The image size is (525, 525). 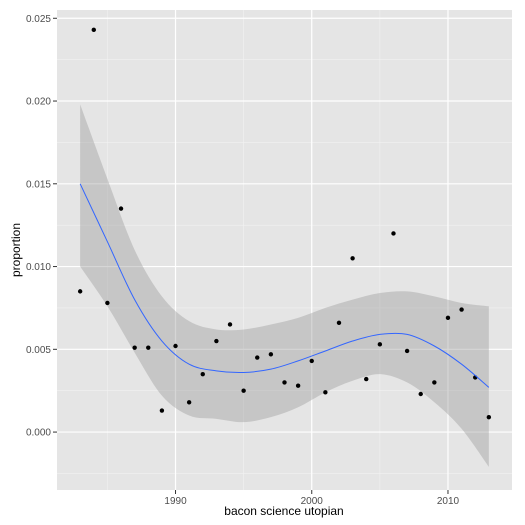 What do you see at coordinates (448, 318) in the screenshot?
I see `data-point-2010` at bounding box center [448, 318].